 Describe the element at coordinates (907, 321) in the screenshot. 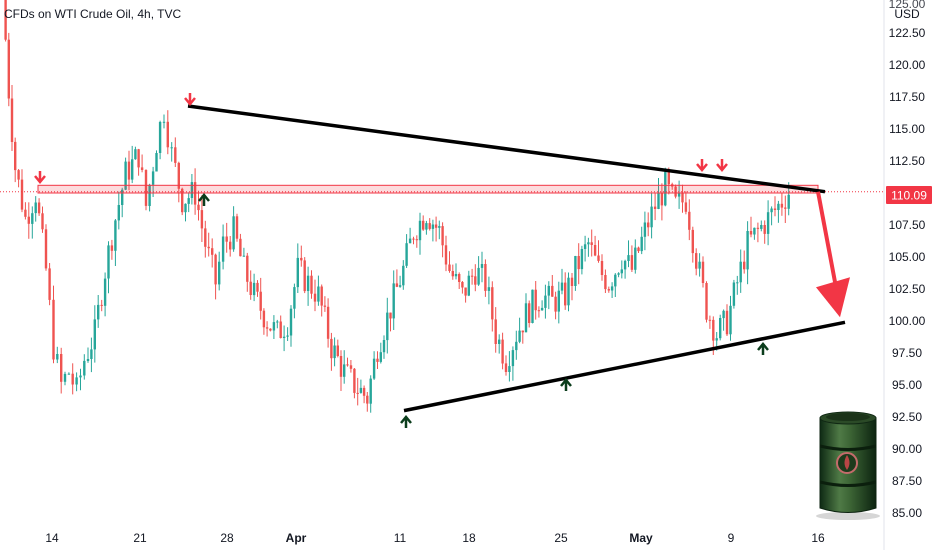

I see `y-tick-label: 100.00` at that location.